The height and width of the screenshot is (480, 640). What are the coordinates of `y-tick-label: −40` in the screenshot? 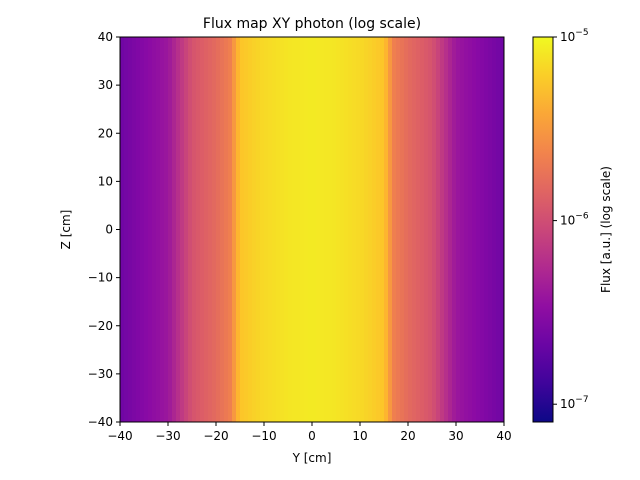 It's located at (100, 422).